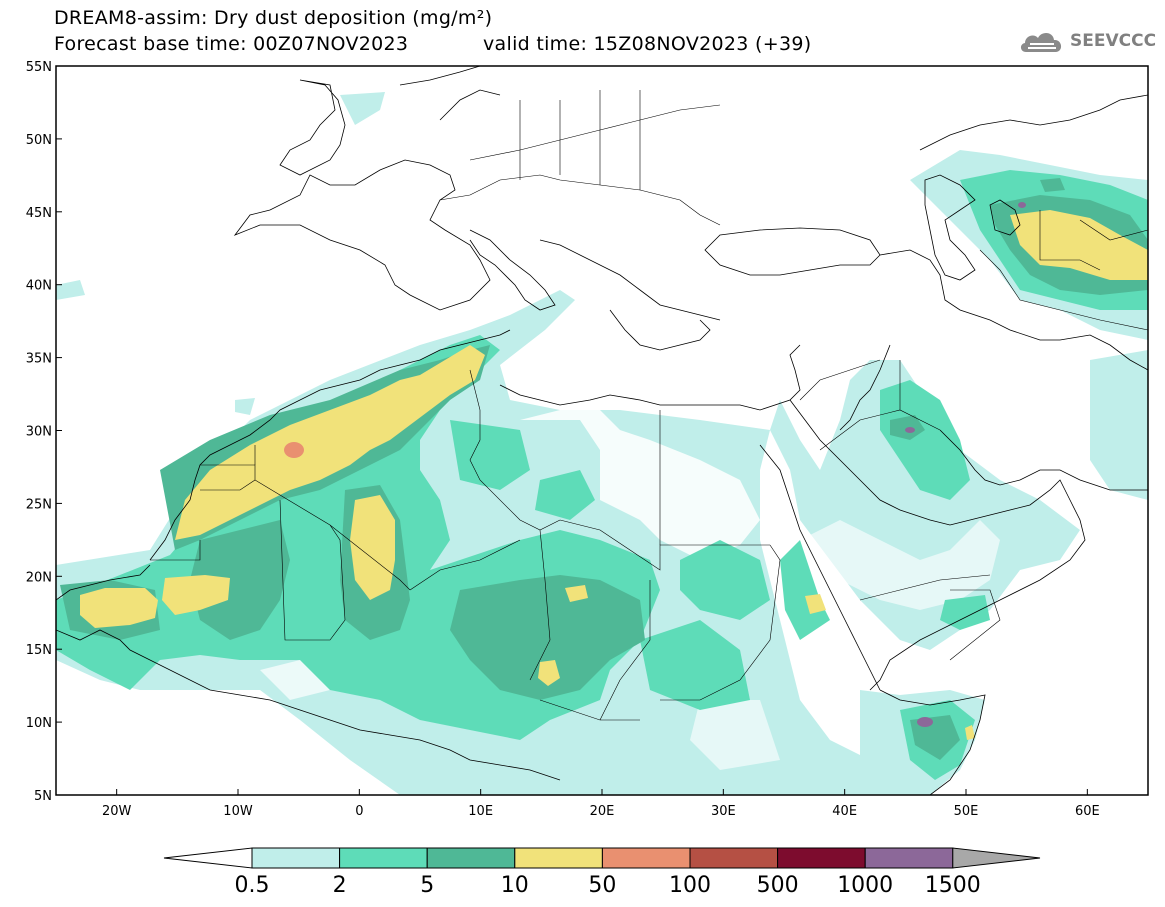 The image size is (1165, 907). Describe the element at coordinates (966, 811) in the screenshot. I see `lon-tick-label: 50E` at that location.